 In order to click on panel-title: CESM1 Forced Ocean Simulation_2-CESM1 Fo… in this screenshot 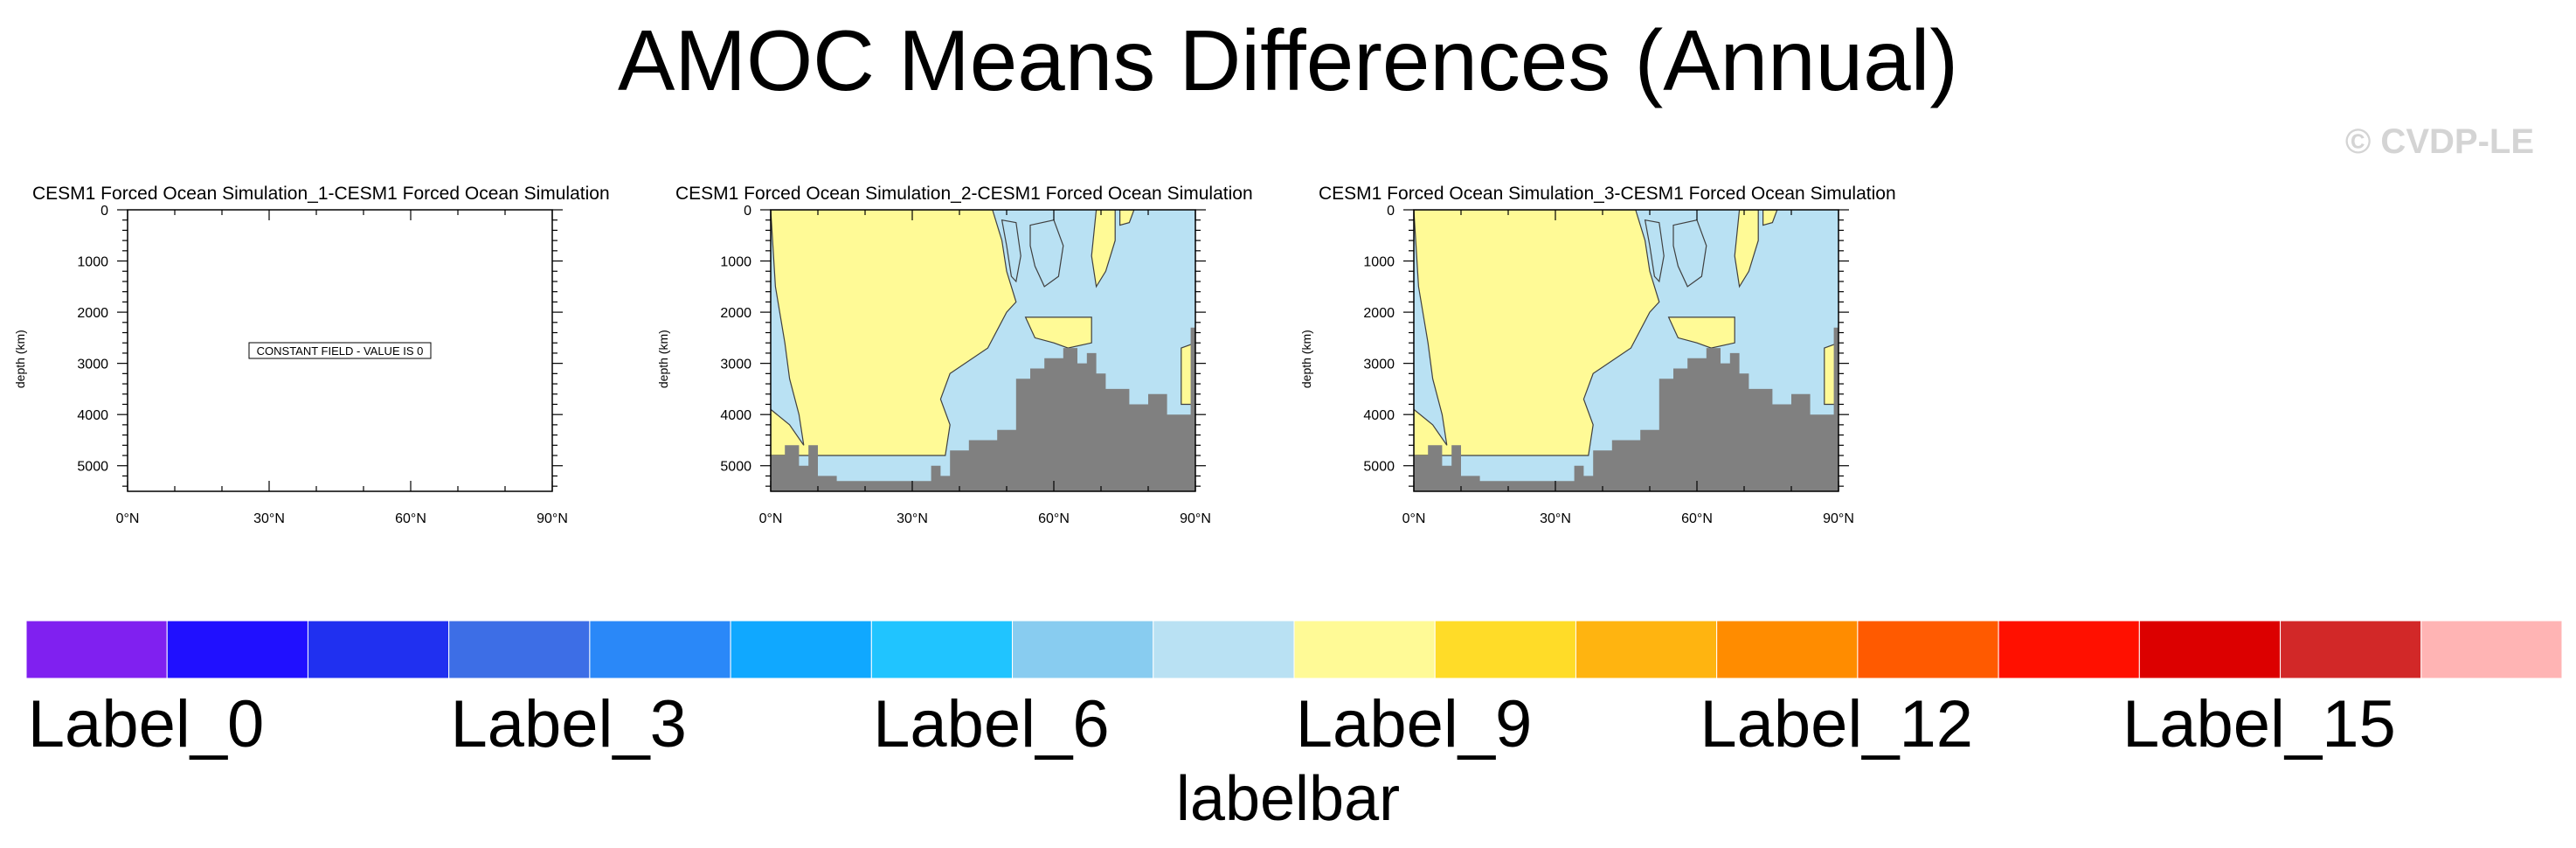, I will do `click(964, 194)`.